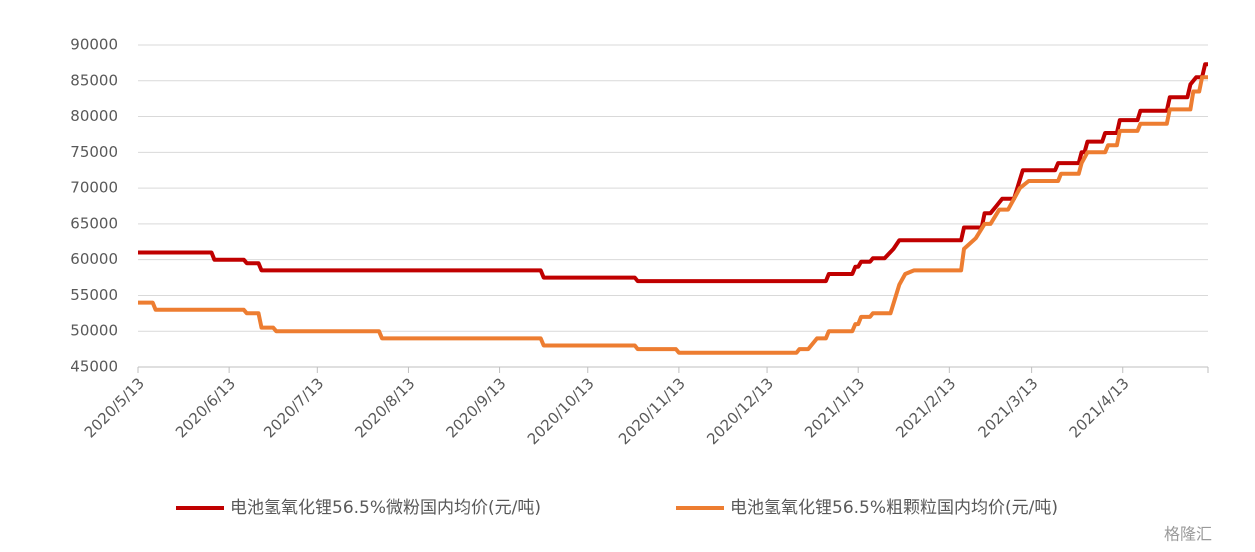  What do you see at coordinates (652, 411) in the screenshot?
I see `x-tick-label: 2020/11/13` at bounding box center [652, 411].